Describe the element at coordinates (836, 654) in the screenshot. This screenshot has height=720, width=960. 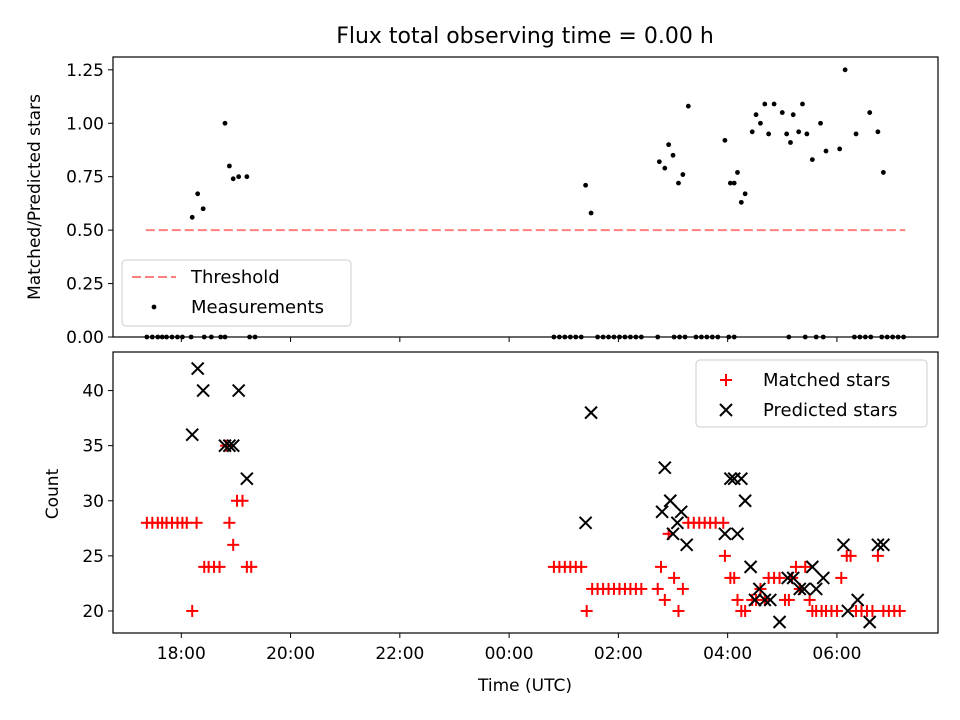
I see `bottom-xtick-label: 06:00` at that location.